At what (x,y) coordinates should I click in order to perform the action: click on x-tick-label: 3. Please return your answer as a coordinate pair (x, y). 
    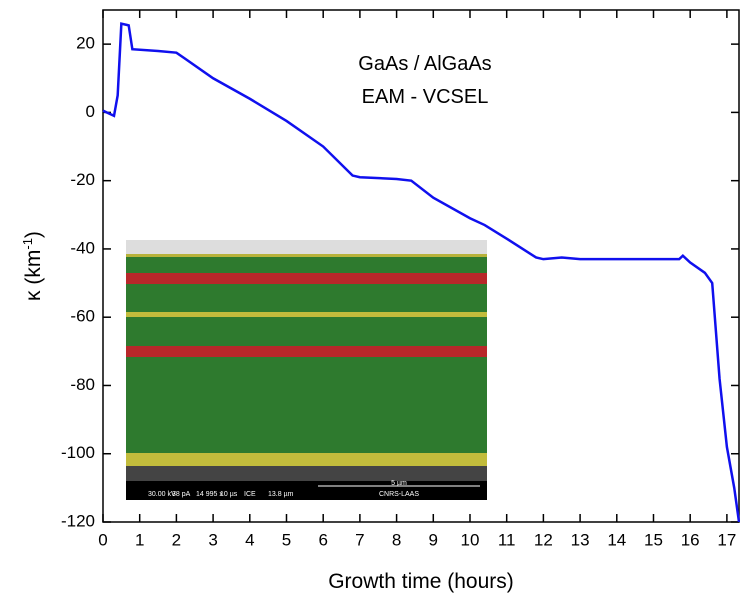
    Looking at the image, I should click on (212, 539).